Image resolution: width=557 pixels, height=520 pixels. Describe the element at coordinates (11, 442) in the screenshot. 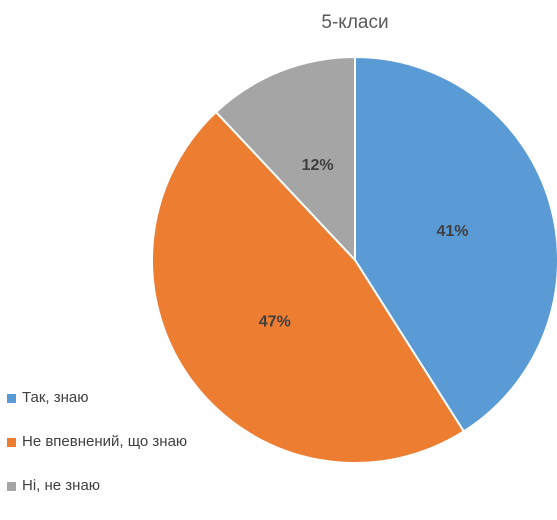

I see `legend-swatch-ne-vpevnenyi` at that location.